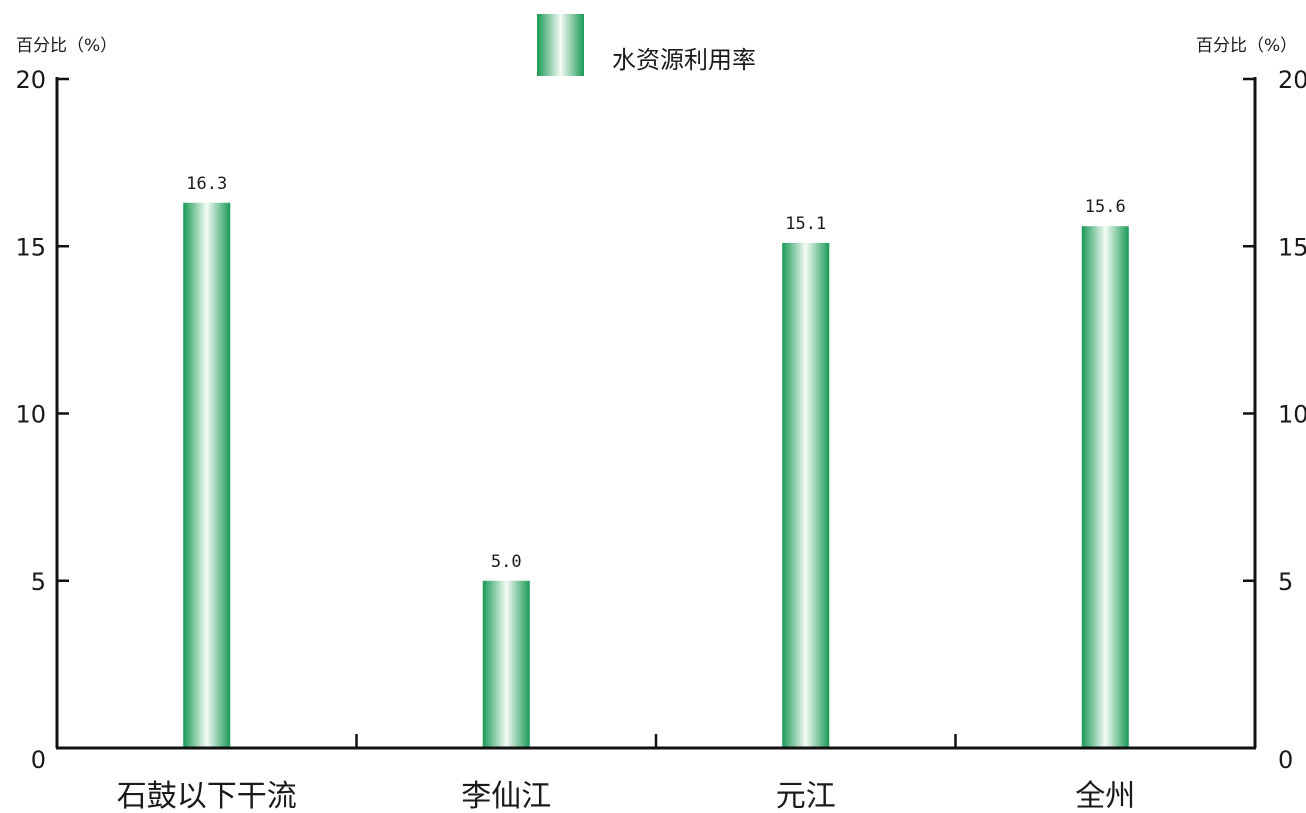 This screenshot has height=813, width=1306. I want to click on legend-label: 水资源利用率, so click(684, 60).